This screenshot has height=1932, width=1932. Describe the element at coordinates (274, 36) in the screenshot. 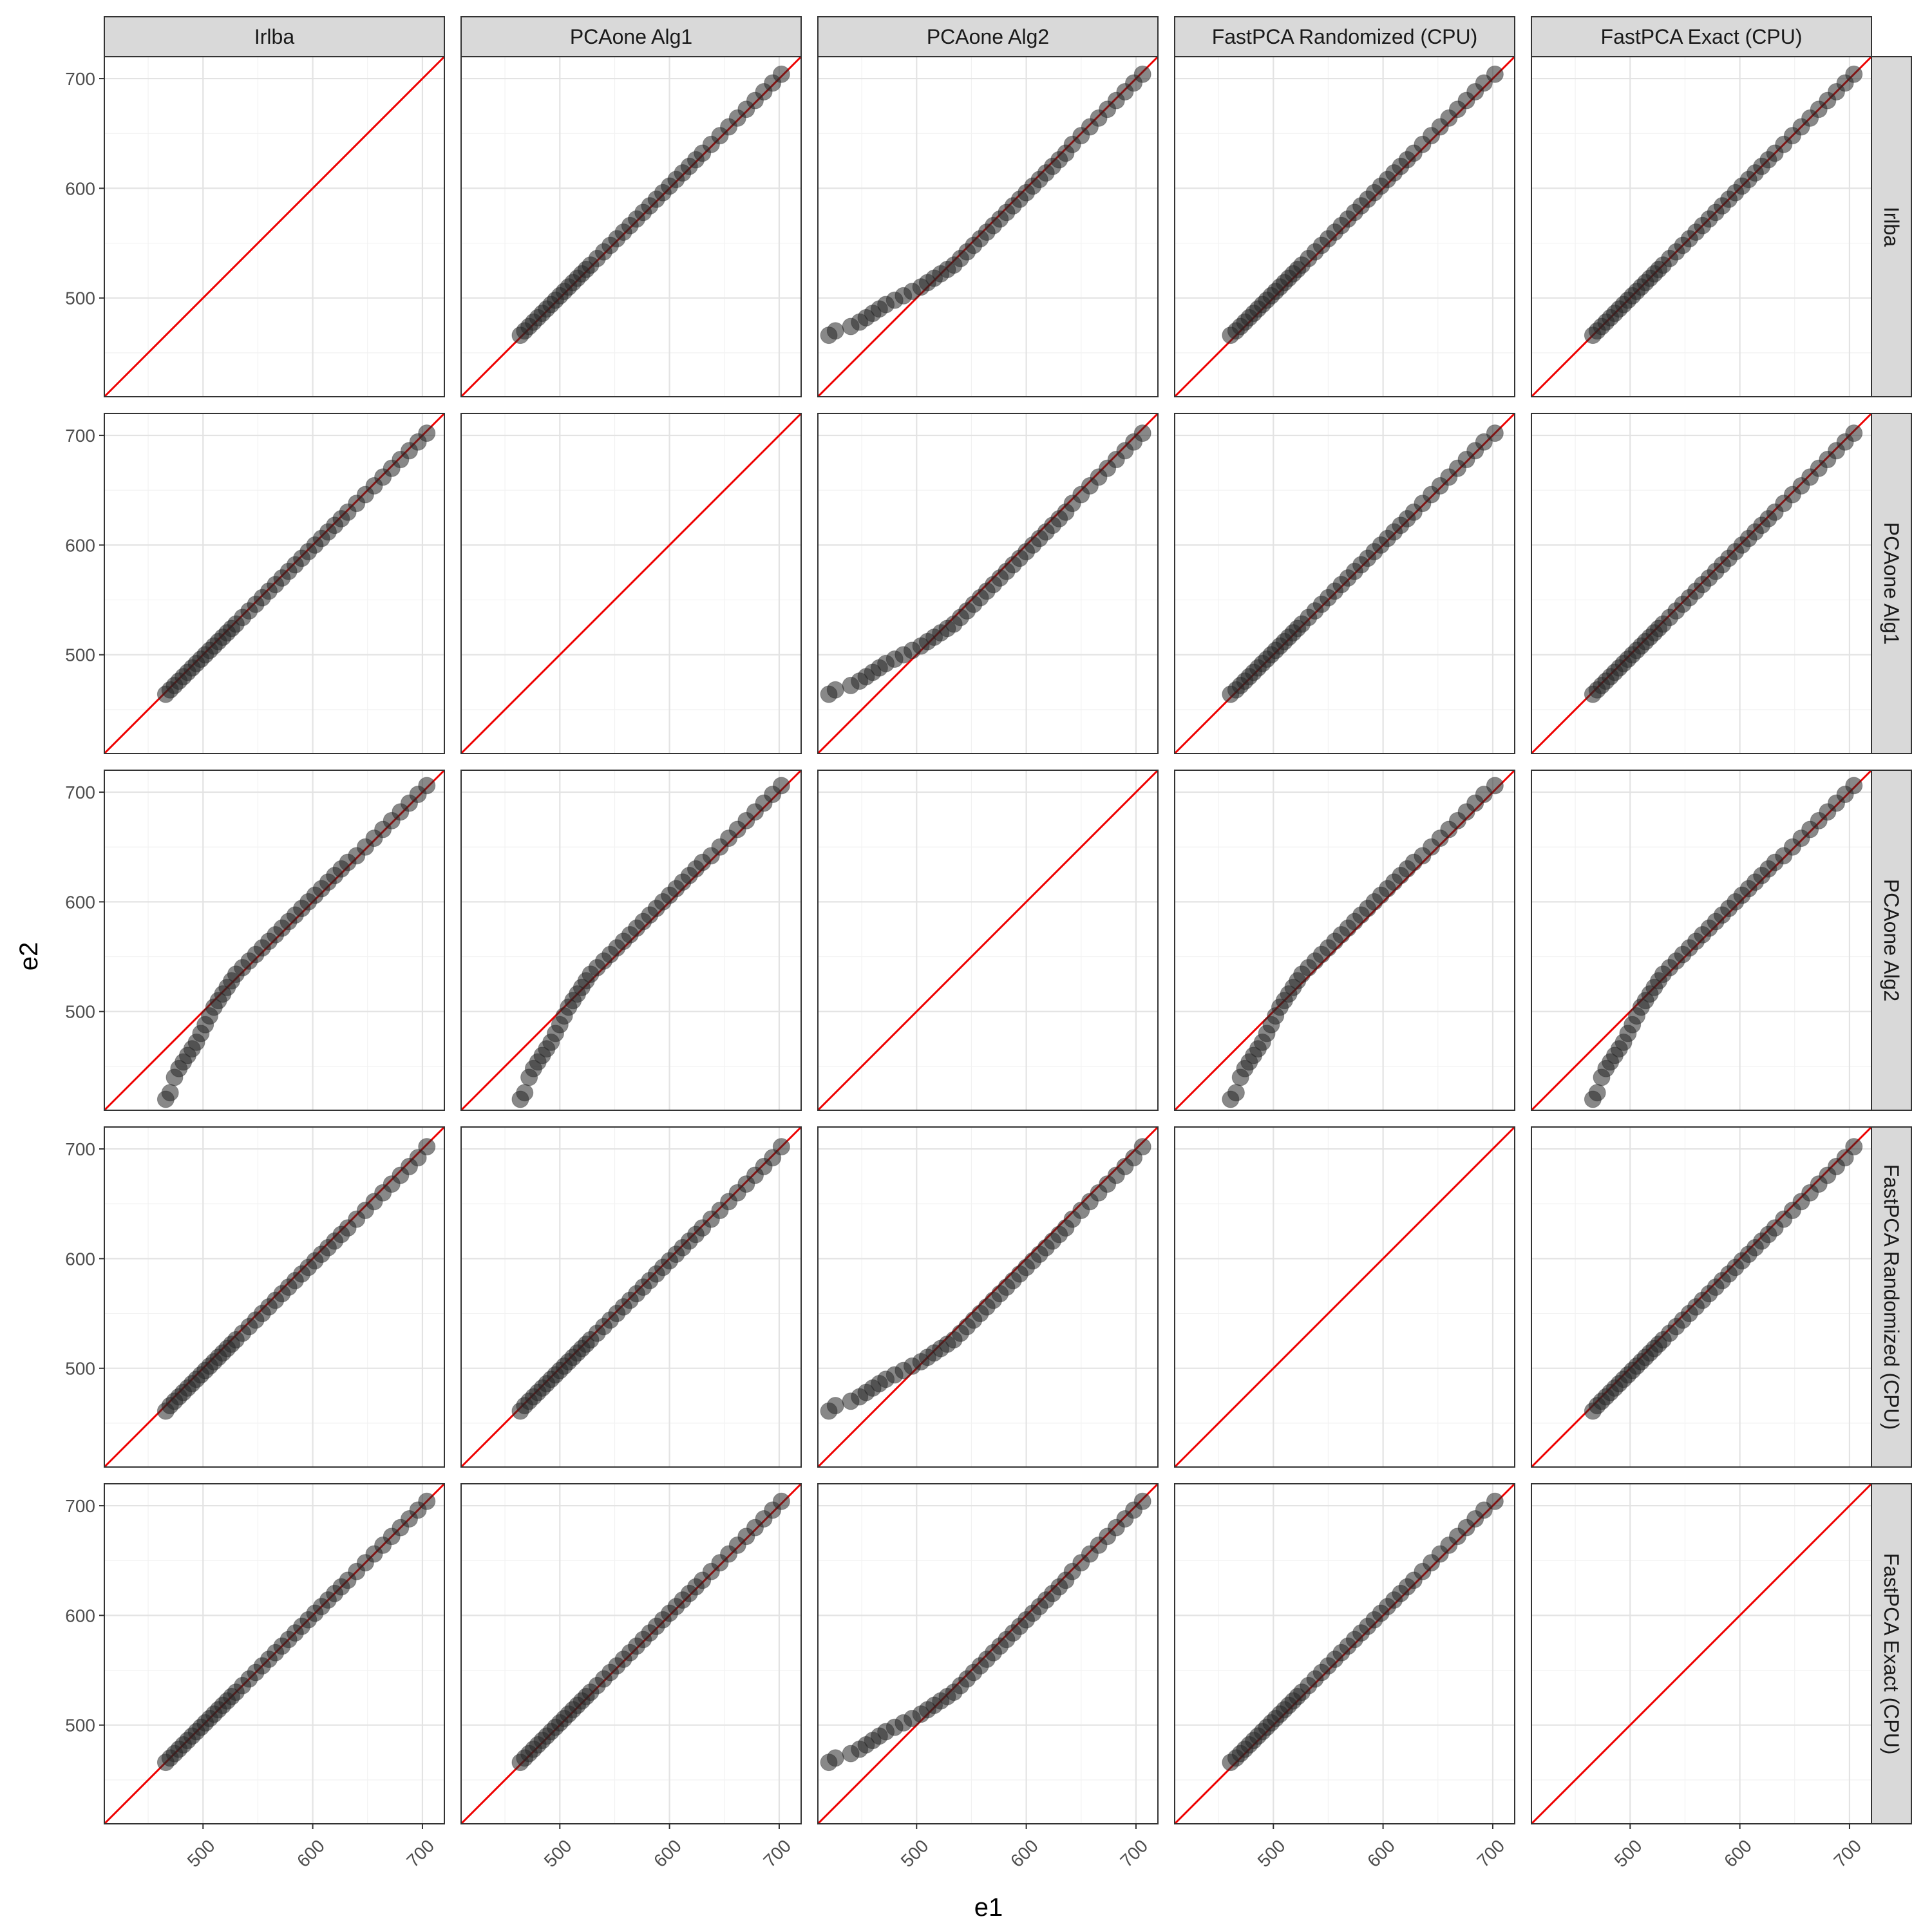

I see `column-strip-label: Irlba` at that location.